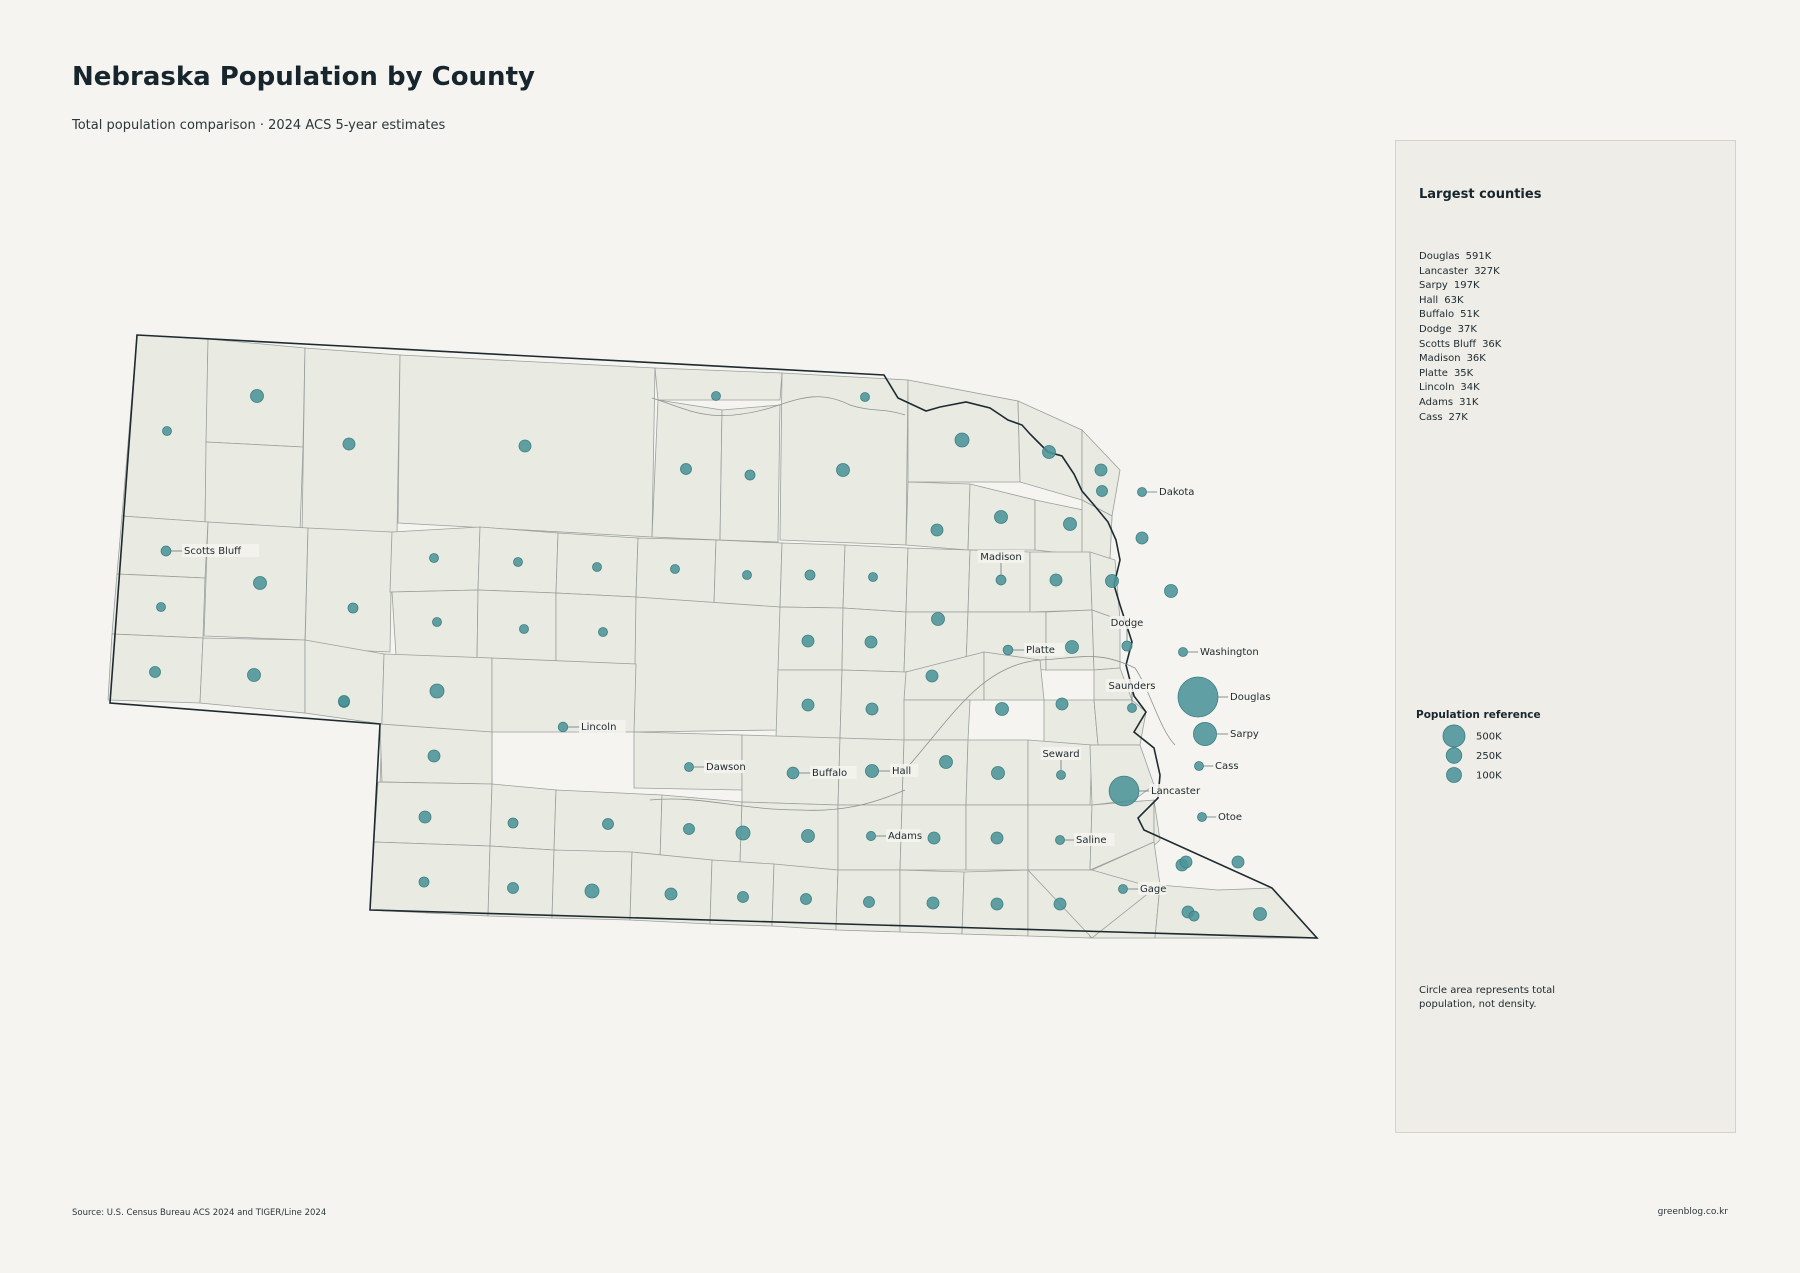 The width and height of the screenshot is (1800, 1273). I want to click on county-saunders: Saunders, so click(1132, 696).